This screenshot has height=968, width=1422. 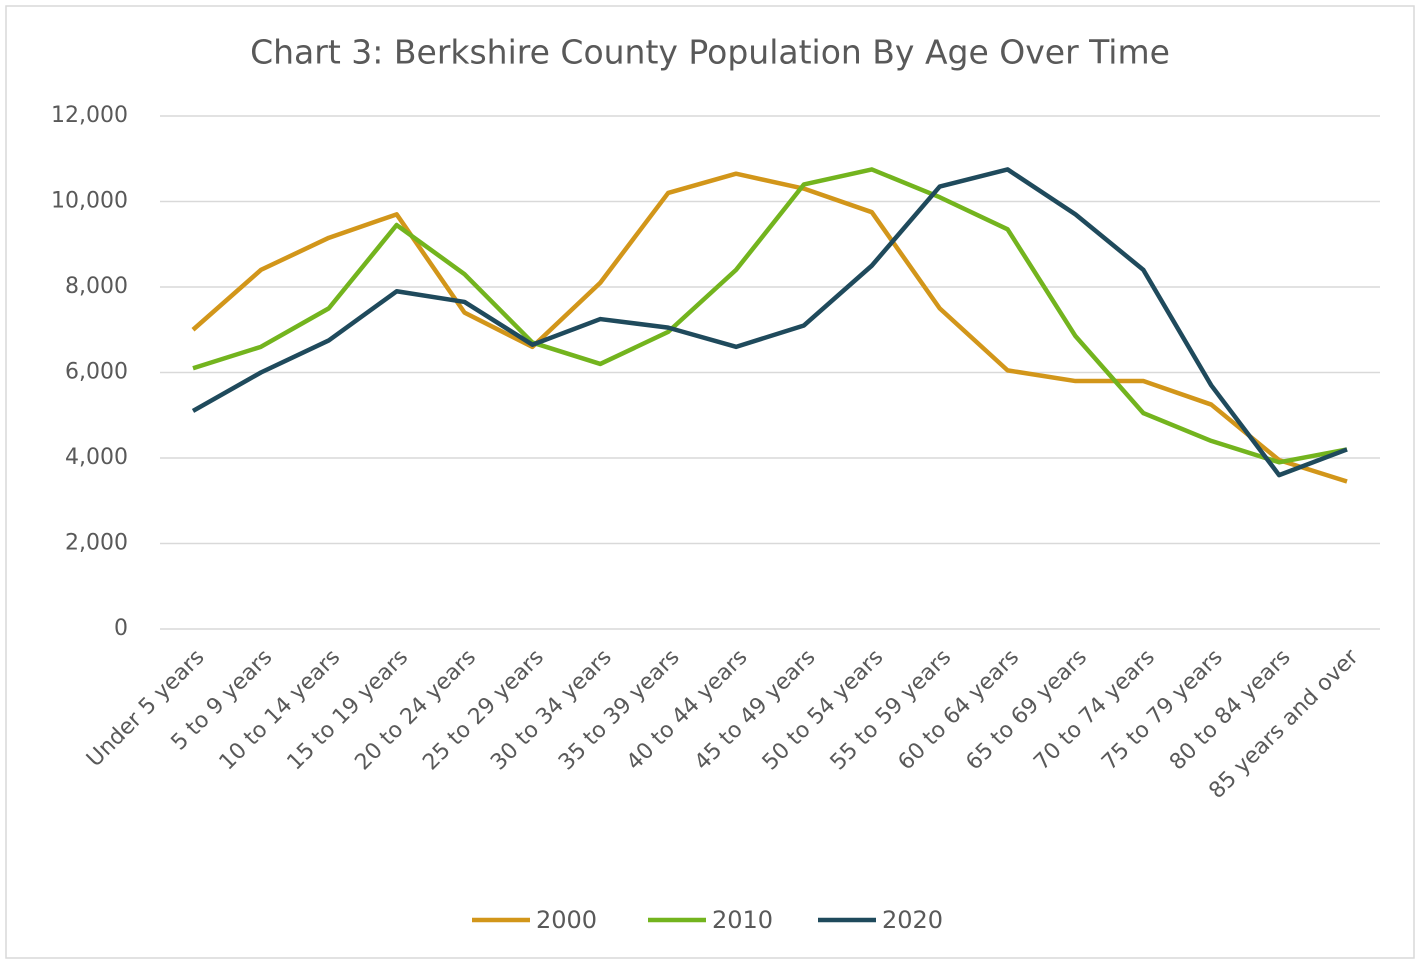 I want to click on legend-label: 2000, so click(x=566, y=920).